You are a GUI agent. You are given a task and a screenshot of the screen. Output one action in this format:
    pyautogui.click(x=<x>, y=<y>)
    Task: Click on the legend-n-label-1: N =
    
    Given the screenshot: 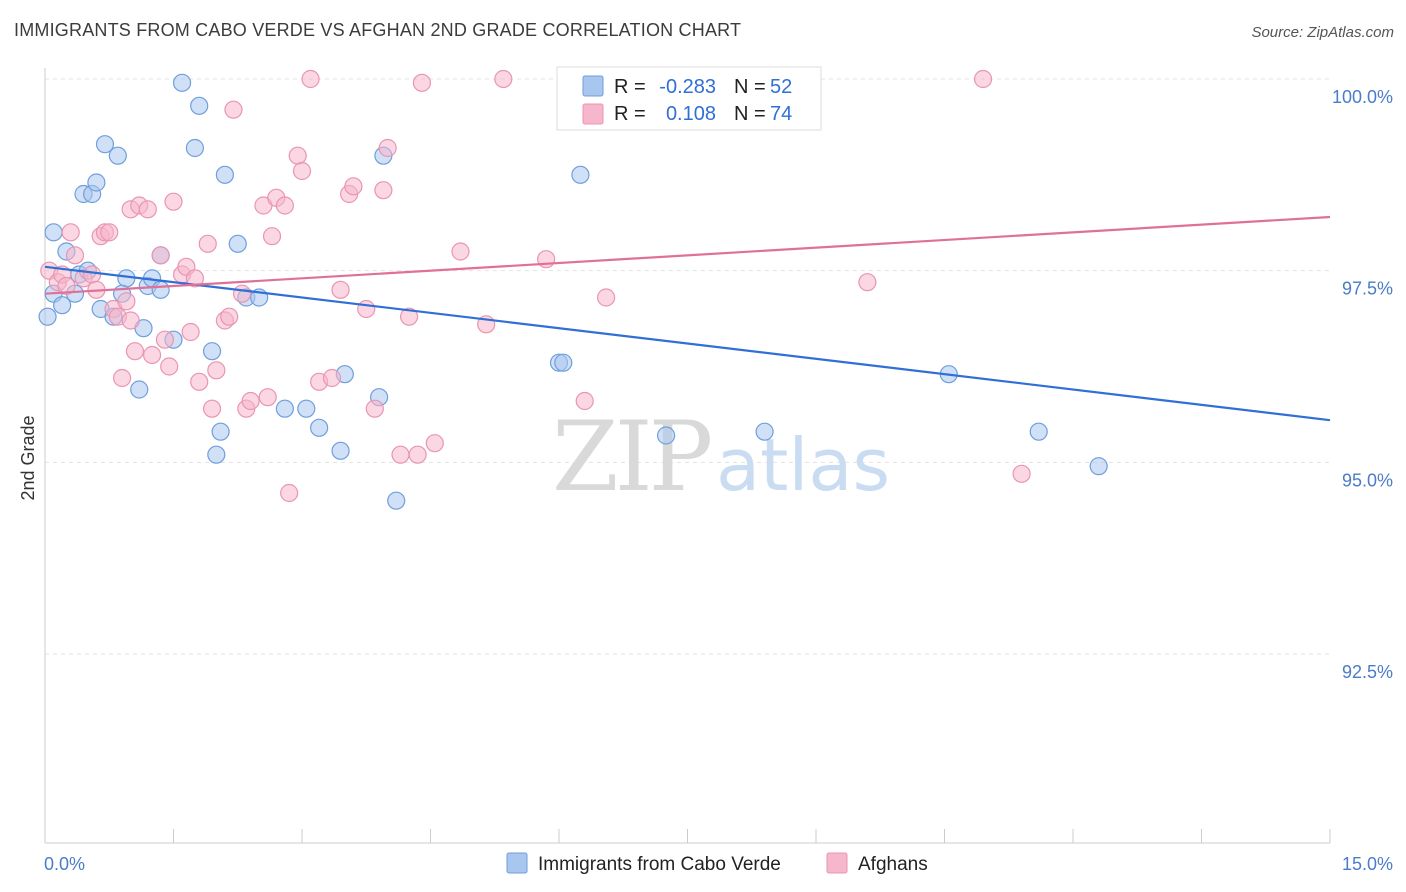 What is the action you would take?
    pyautogui.click(x=750, y=87)
    